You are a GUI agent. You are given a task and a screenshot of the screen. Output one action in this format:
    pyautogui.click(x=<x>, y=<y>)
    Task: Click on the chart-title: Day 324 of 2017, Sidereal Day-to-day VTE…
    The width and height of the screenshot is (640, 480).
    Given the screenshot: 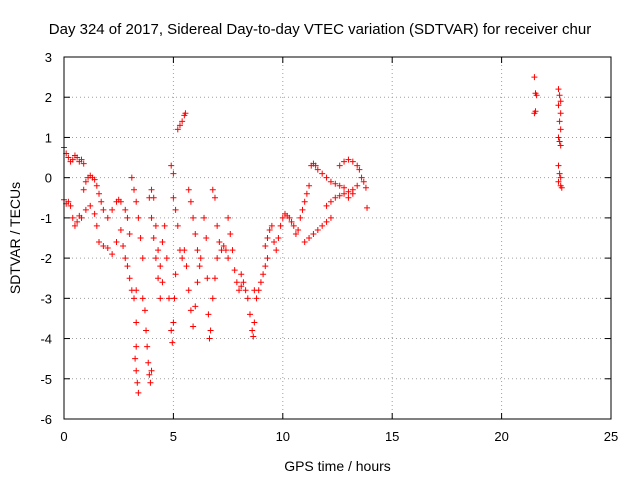 What is the action you would take?
    pyautogui.click(x=320, y=29)
    